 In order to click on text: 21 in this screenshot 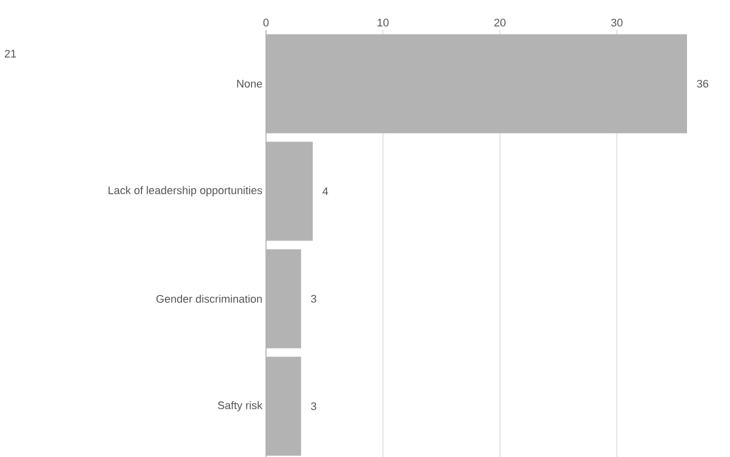, I will do `click(10, 54)`.